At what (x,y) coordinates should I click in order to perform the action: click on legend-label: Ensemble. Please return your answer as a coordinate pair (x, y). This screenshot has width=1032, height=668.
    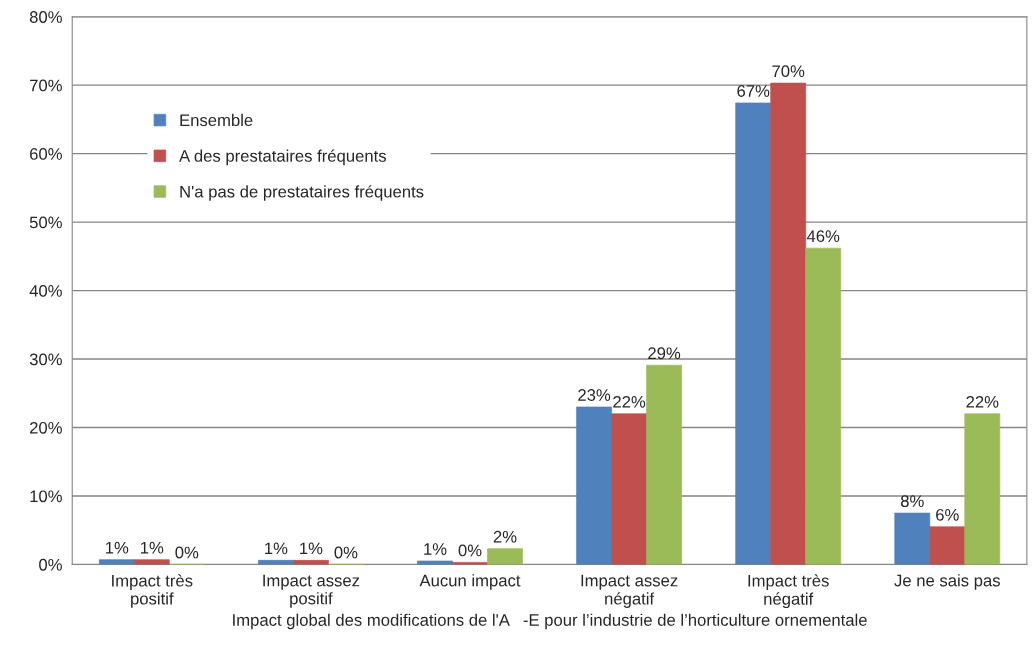
    Looking at the image, I should click on (216, 120).